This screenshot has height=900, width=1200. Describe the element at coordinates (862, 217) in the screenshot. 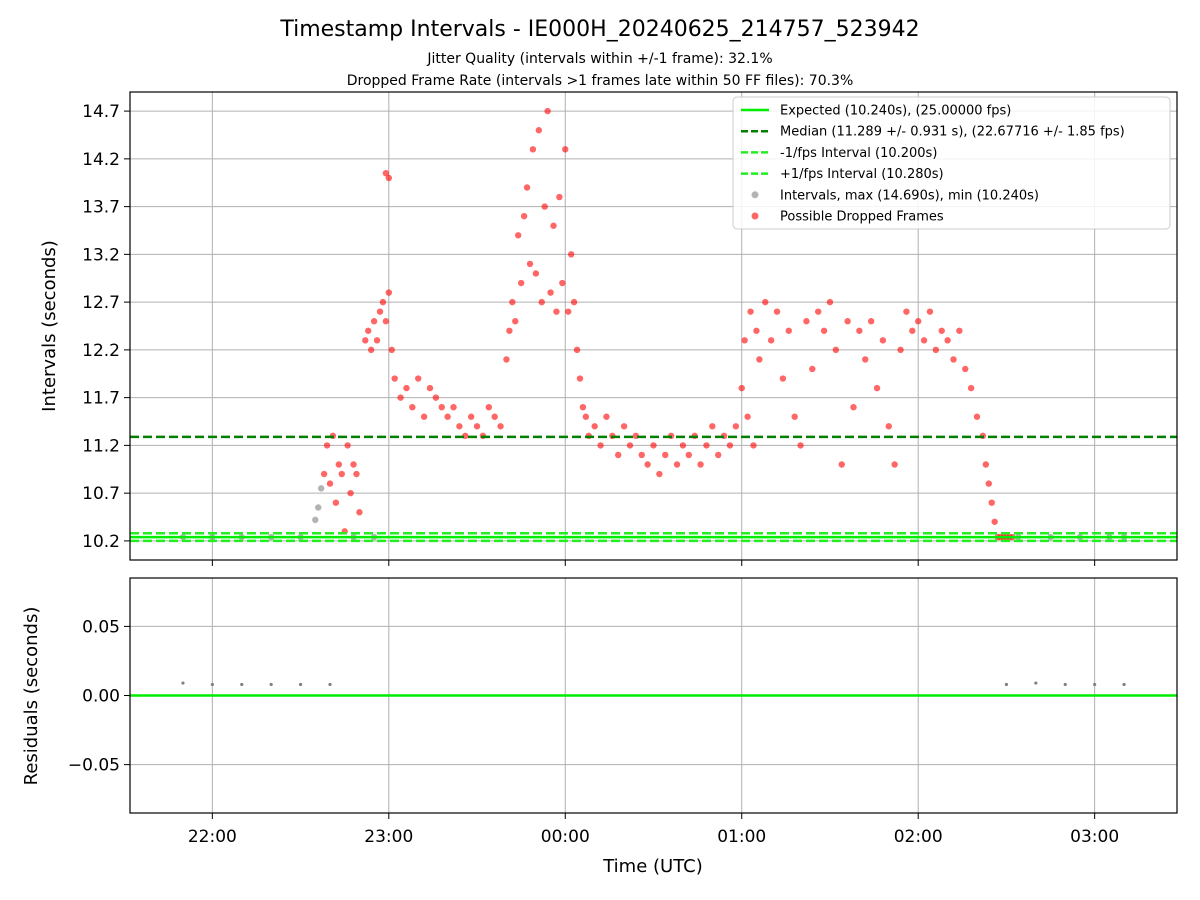

I see `legend-label: Possible Dropped Frames` at that location.